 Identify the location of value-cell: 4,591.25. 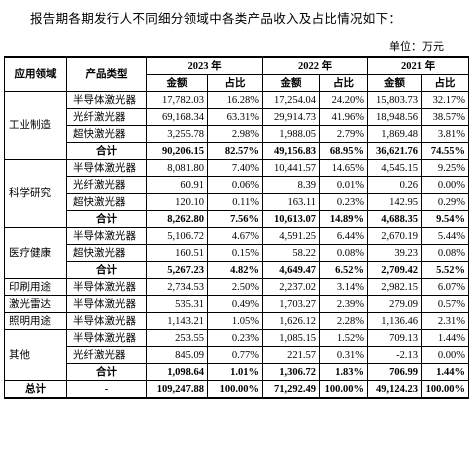
(291, 236).